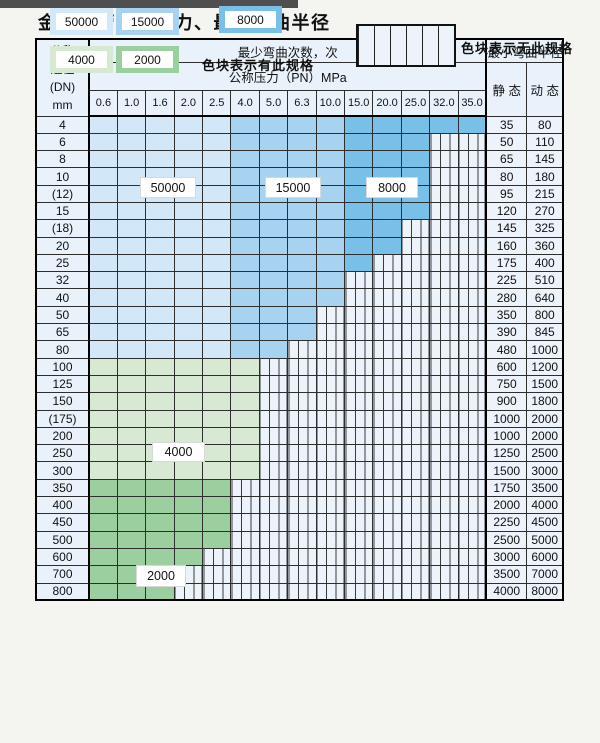 This screenshot has width=600, height=743. Describe the element at coordinates (506, 142) in the screenshot. I see `static-value: 50` at that location.